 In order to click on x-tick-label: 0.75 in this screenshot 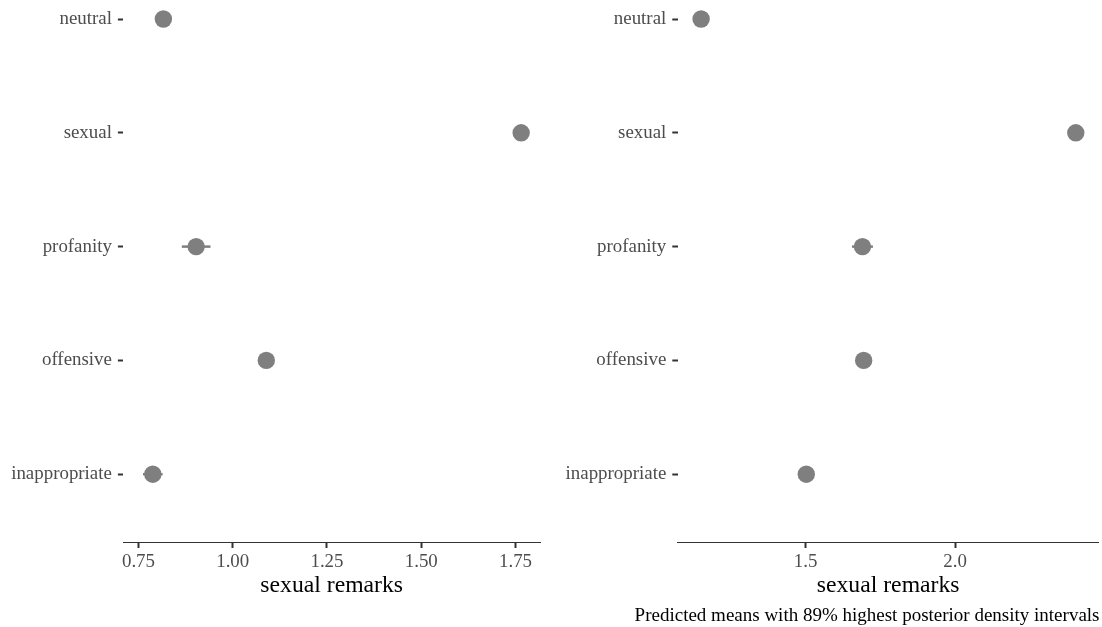, I will do `click(138, 561)`.